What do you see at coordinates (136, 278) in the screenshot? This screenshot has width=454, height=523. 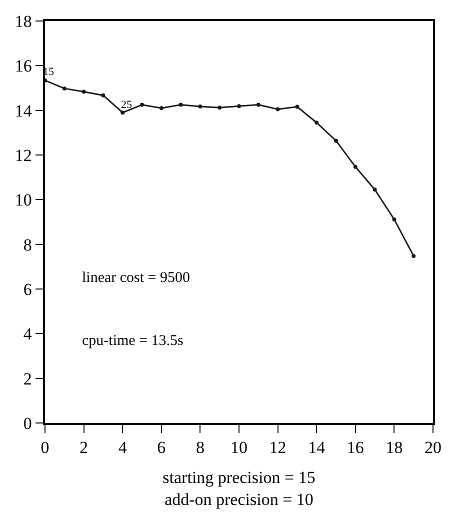 I see `annotation: linear cost = 9500` at bounding box center [136, 278].